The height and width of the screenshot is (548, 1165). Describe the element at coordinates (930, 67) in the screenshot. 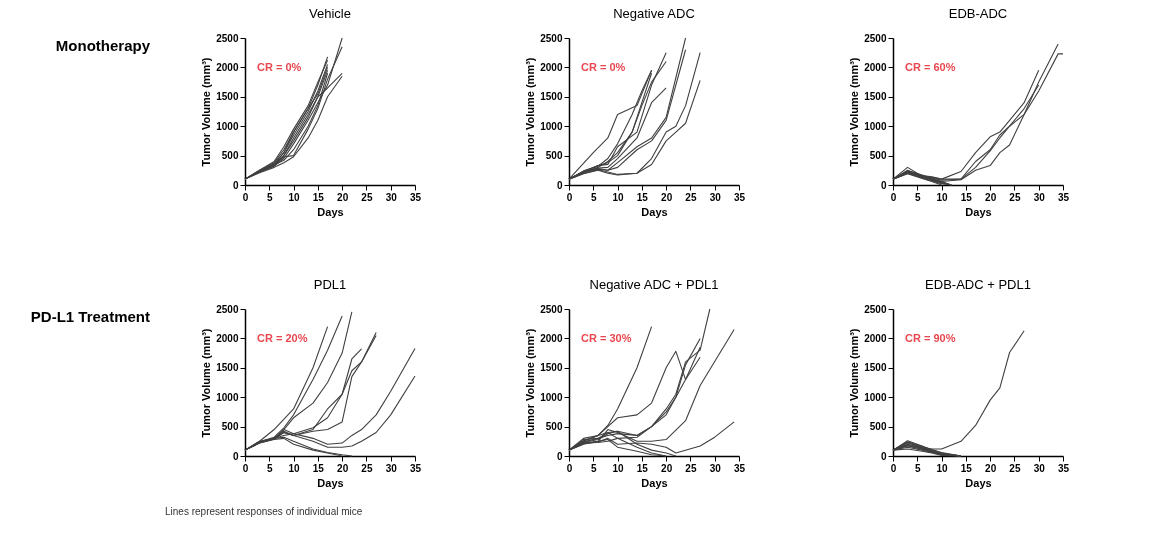

I see `annotation: CR = 60%` at that location.